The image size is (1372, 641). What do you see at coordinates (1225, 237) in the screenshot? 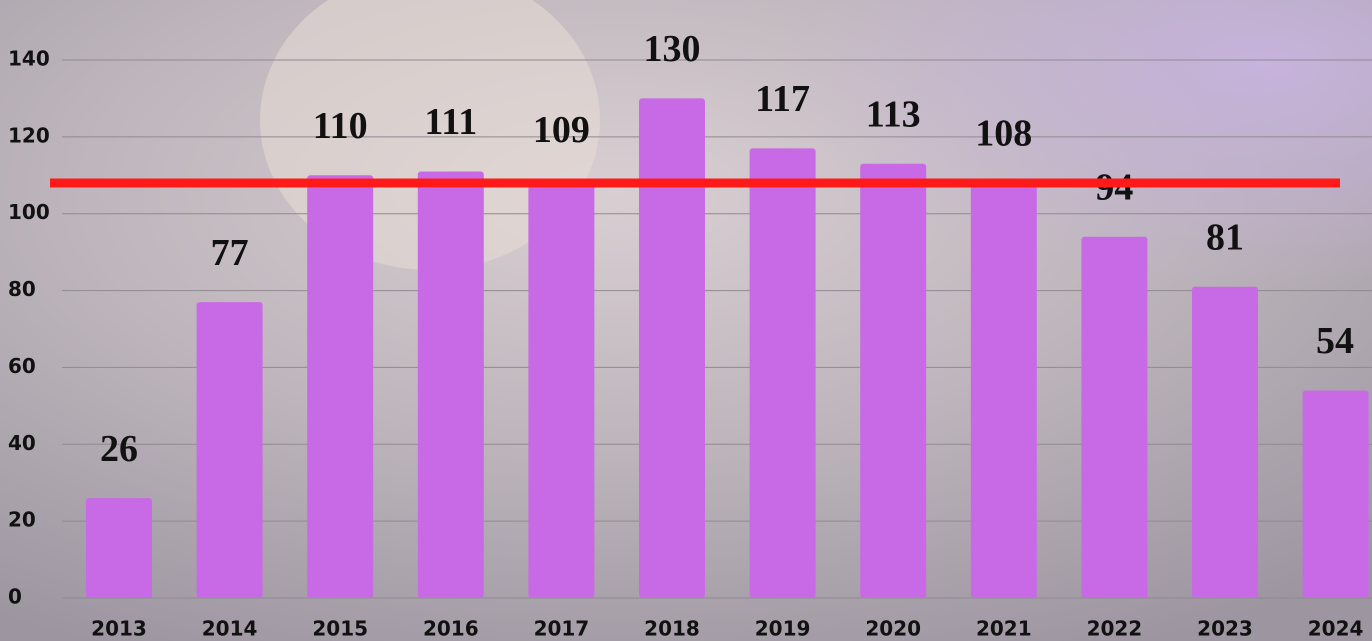
I see `data-label: 81` at bounding box center [1225, 237].